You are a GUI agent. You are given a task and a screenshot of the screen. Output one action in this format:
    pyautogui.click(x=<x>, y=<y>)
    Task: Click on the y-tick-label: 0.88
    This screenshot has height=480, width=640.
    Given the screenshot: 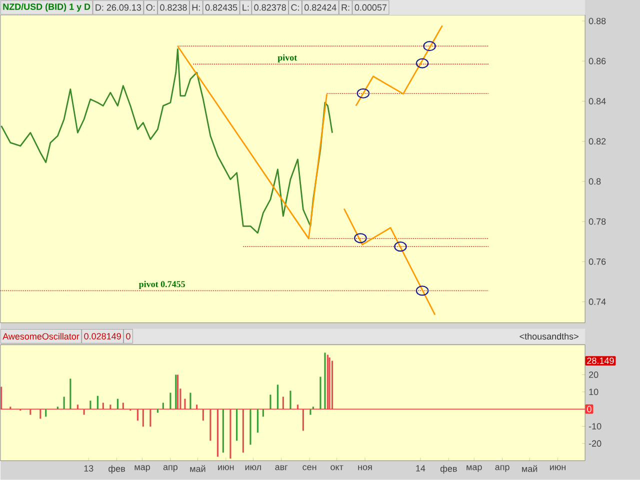 What is the action you would take?
    pyautogui.click(x=597, y=21)
    